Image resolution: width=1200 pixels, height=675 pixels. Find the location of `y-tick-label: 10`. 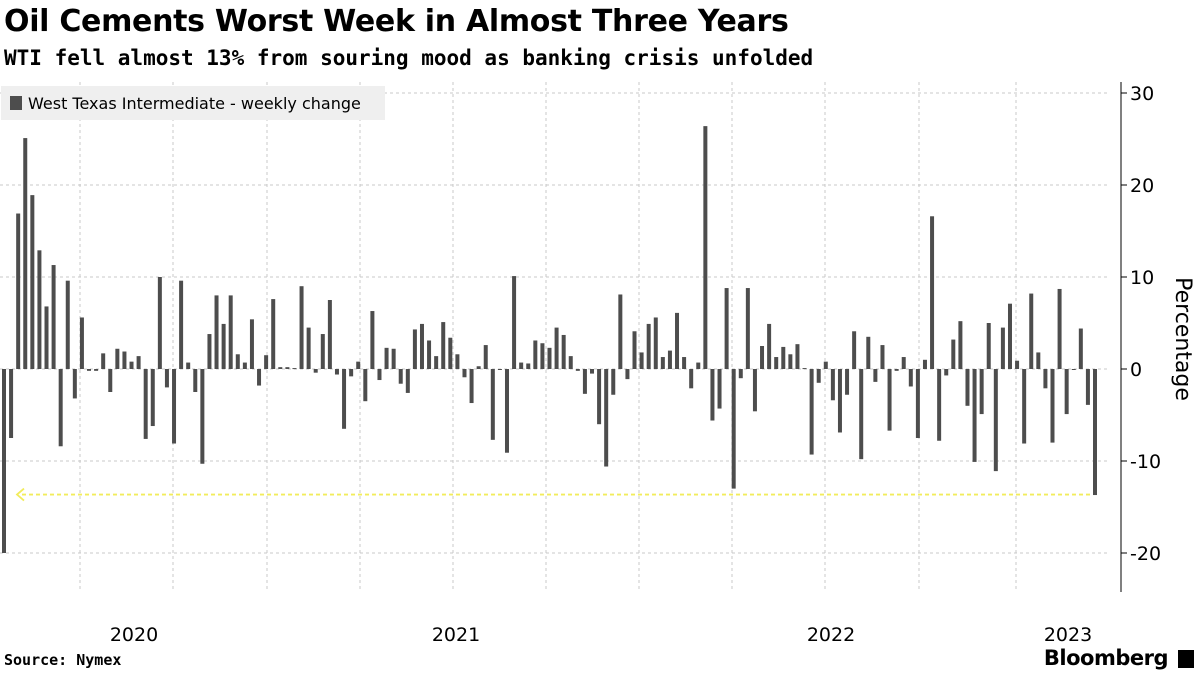

y-tick-label: 10 is located at coordinates (1142, 278).